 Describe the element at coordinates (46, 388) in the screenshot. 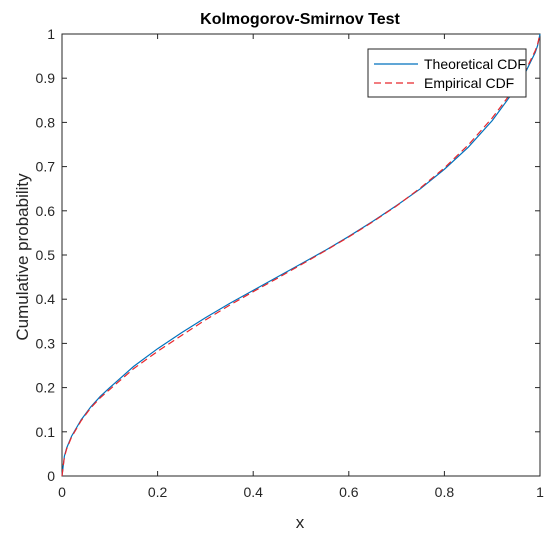

I see `y-tick-label: 0.2` at that location.